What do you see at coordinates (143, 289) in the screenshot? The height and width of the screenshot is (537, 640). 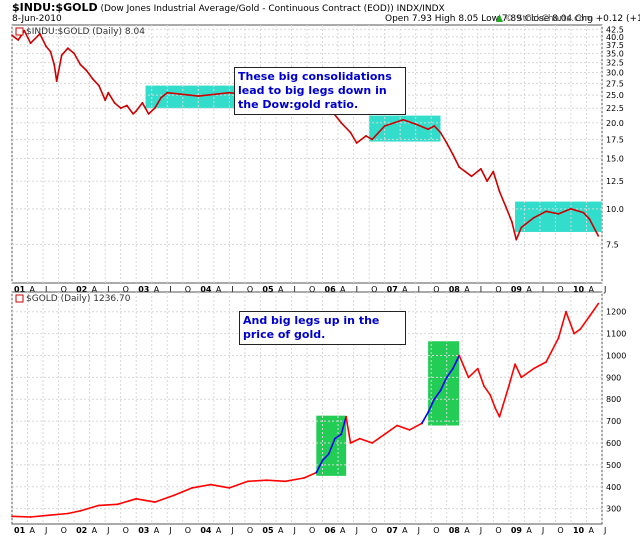 I see `x-tick-label: 03` at bounding box center [143, 289].